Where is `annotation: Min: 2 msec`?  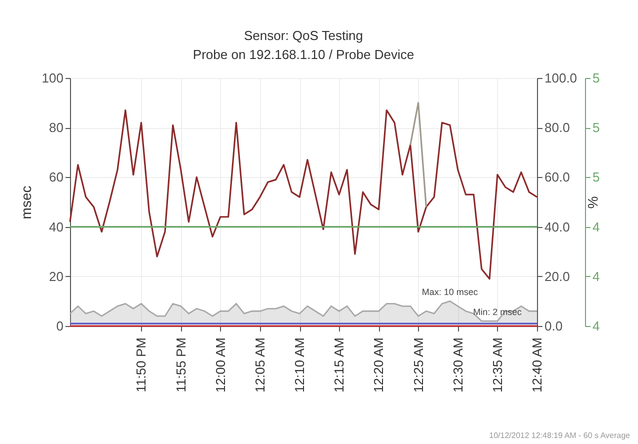 annotation: Min: 2 msec is located at coordinates (497, 312).